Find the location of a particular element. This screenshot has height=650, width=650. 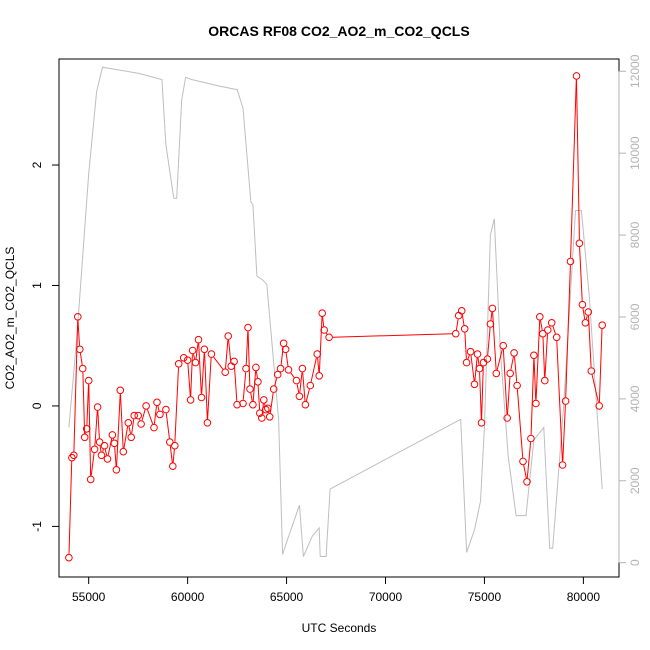

x-tick-label: 55000 is located at coordinates (89, 597).